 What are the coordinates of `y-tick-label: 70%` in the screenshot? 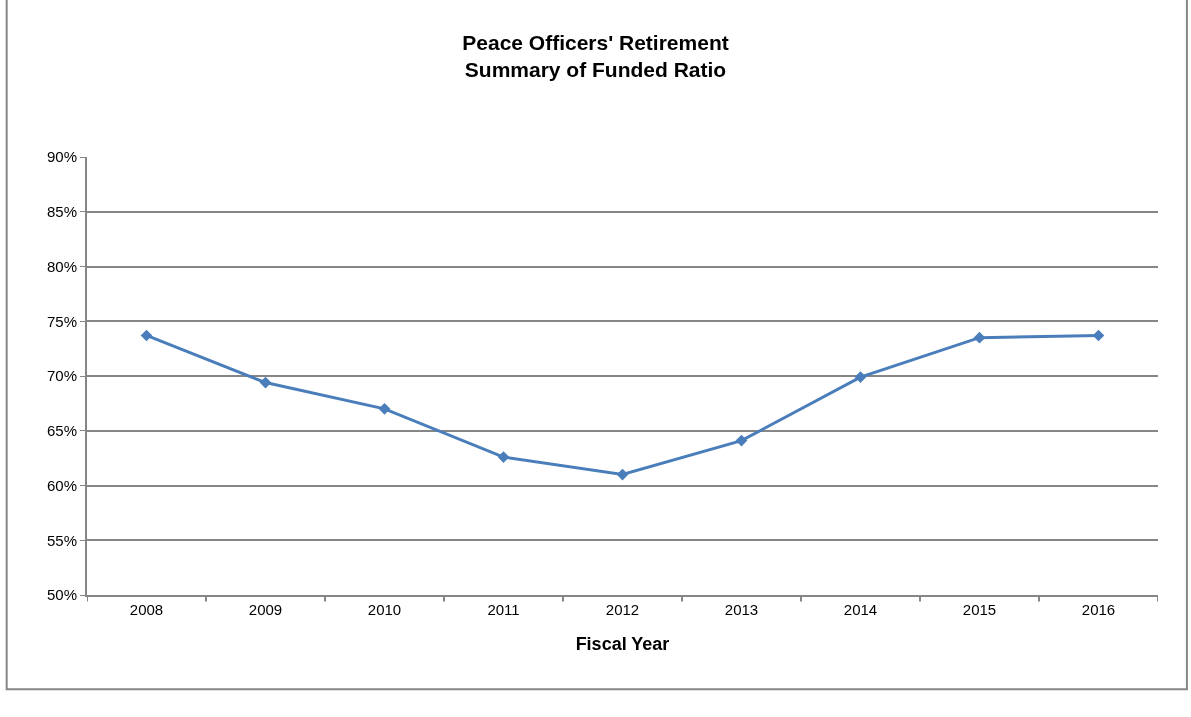 It's located at (61, 376).